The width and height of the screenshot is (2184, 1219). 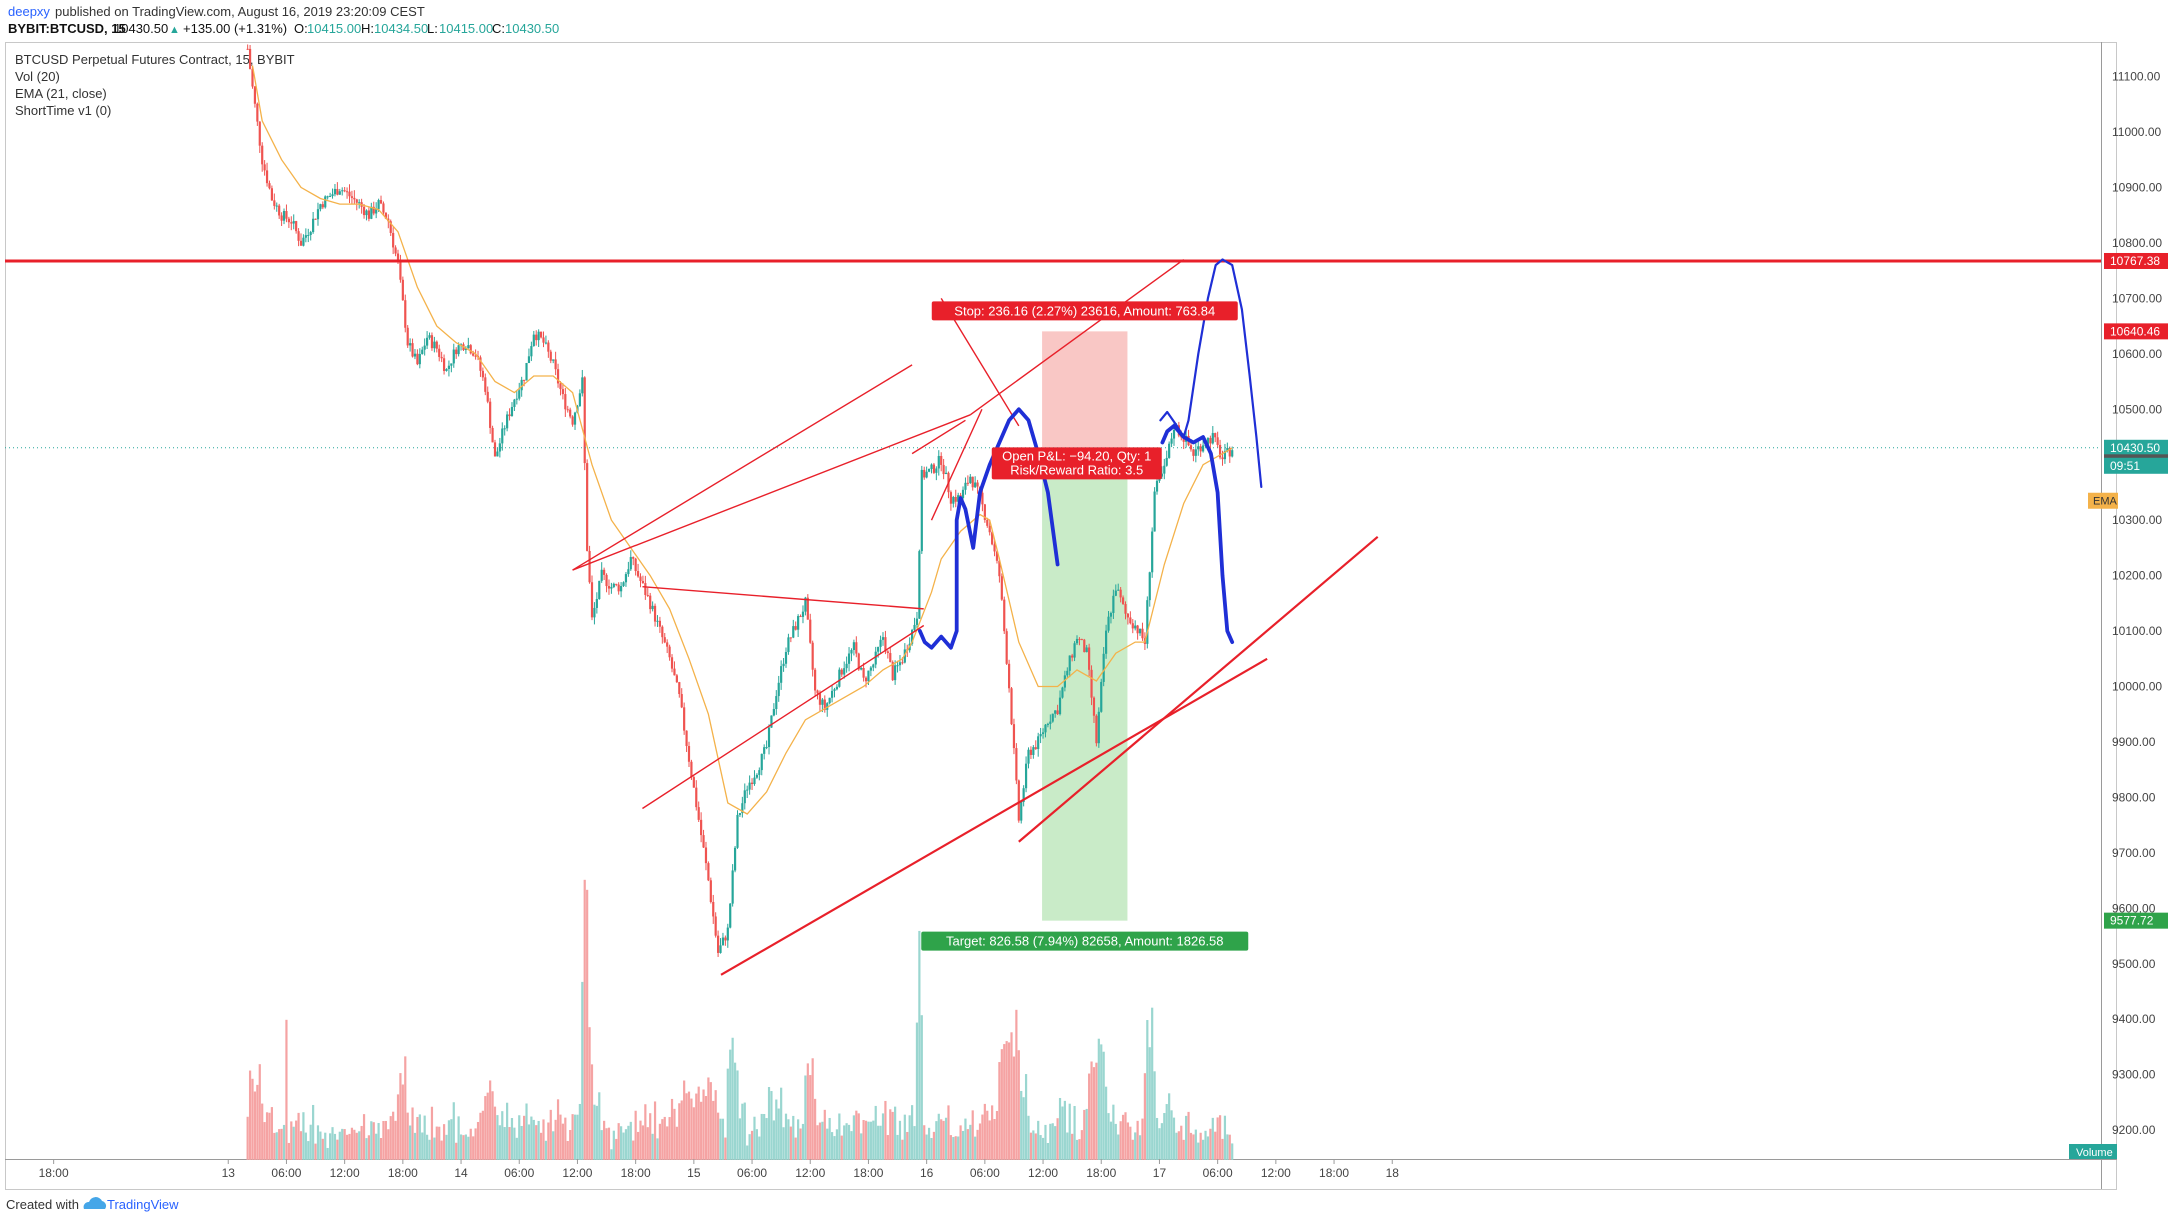 I want to click on open-label: O:, so click(x=301, y=28).